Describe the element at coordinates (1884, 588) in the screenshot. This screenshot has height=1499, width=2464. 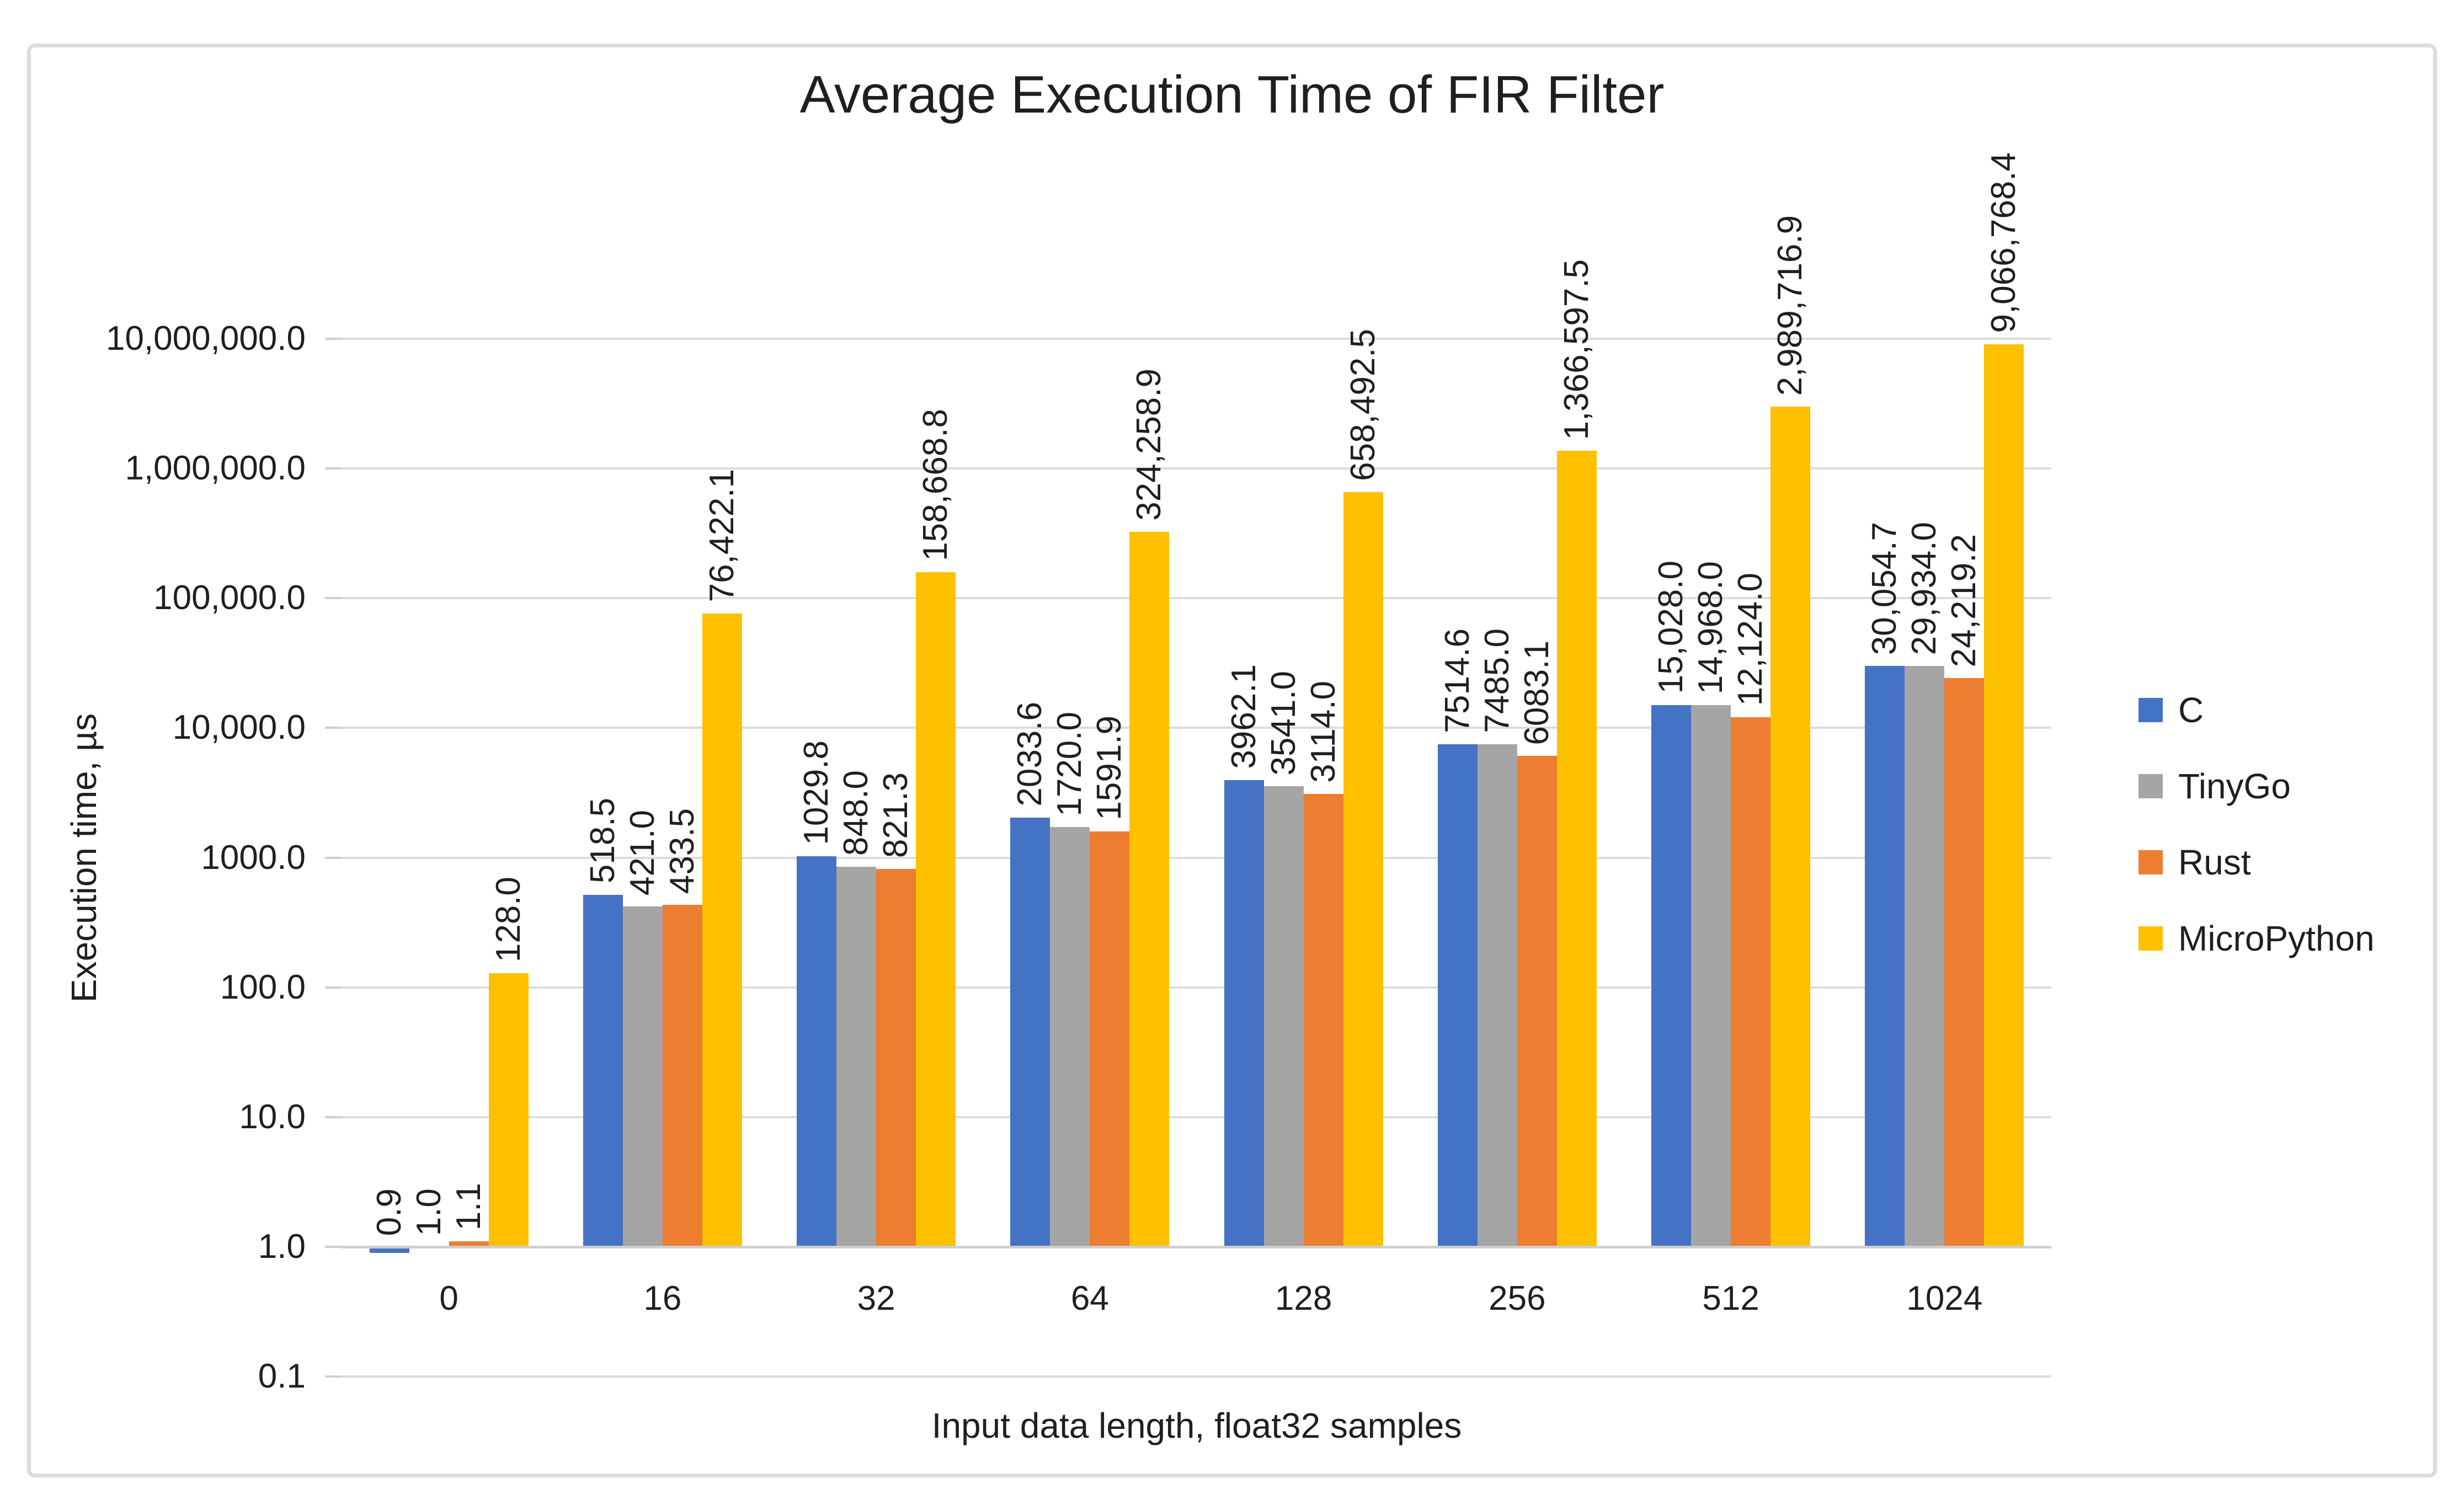
I see `bar-value-label: 30,054.7` at that location.